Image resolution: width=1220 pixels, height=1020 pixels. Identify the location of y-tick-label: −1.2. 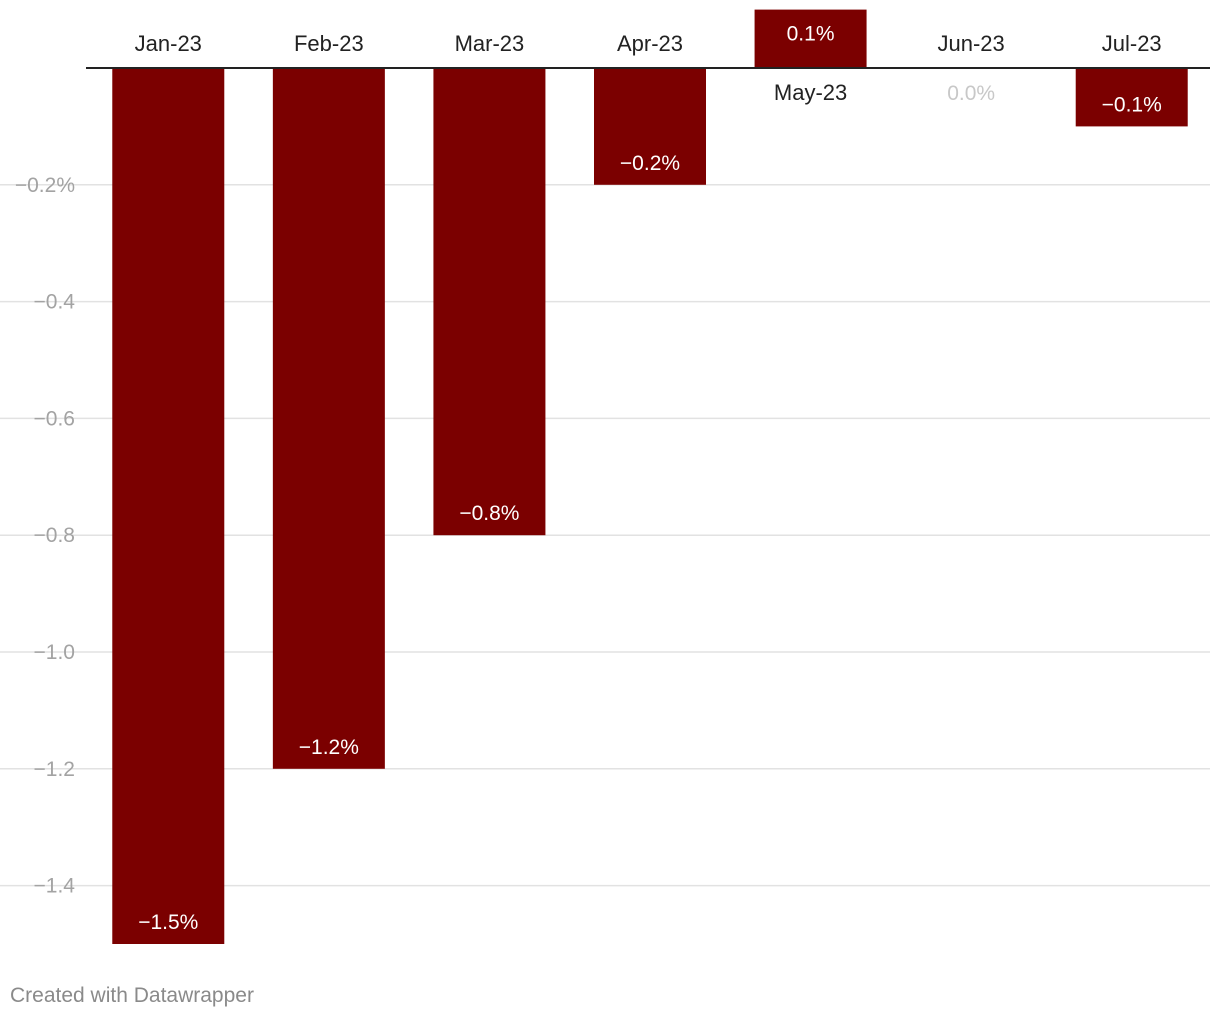
(54, 769).